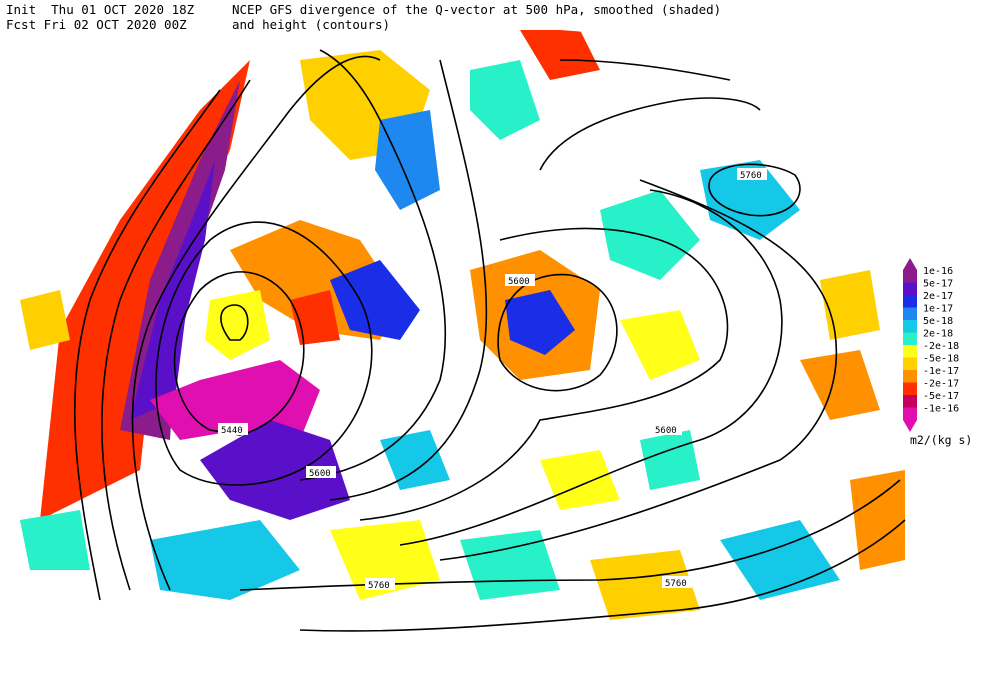 The width and height of the screenshot is (1000, 680). I want to click on forecast-time: Fcst Fri 02 OCT 2020 00Z, so click(96, 24).